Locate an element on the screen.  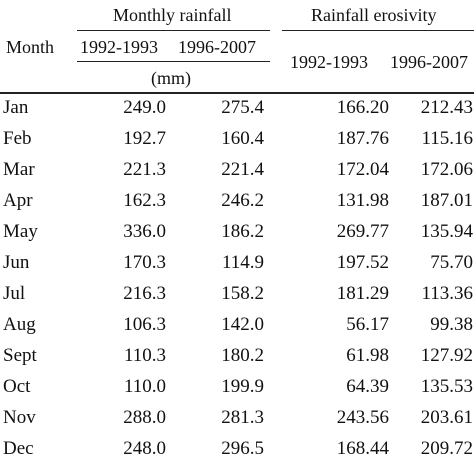
header-rule-rainfall is located at coordinates (173, 30).